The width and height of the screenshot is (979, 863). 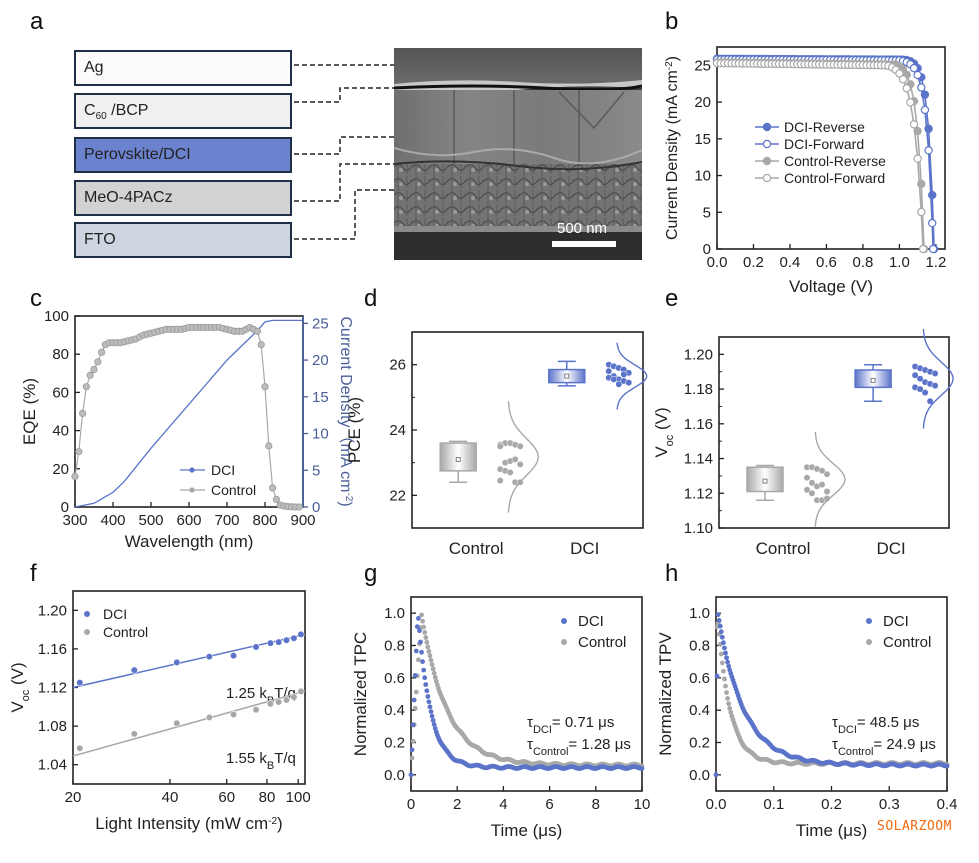 I want to click on y2-axis-label: Current Density（mA cm-2), so click(x=346, y=411).